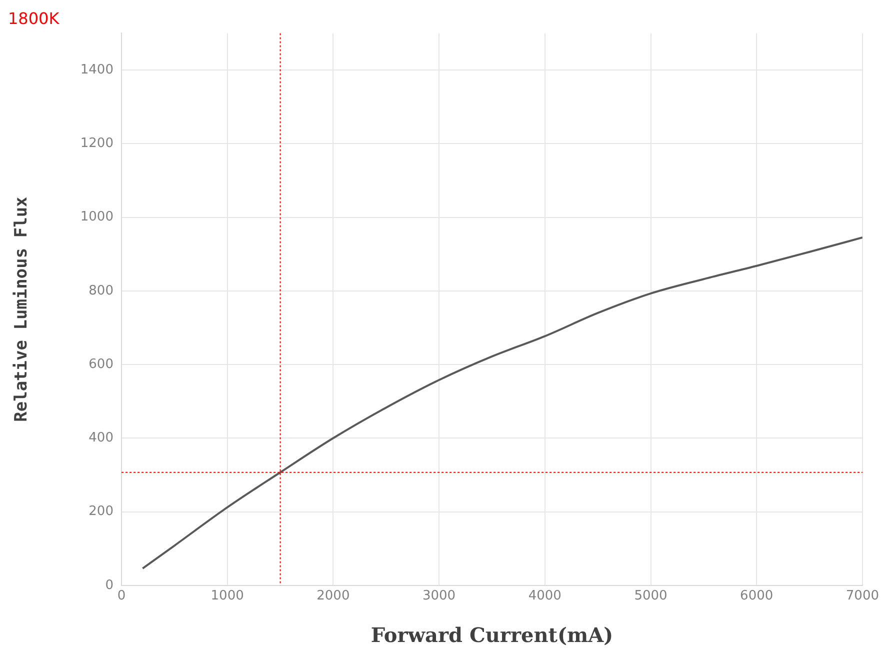  What do you see at coordinates (22, 309) in the screenshot?
I see `y-axis-title: Relative Luminous Flux` at bounding box center [22, 309].